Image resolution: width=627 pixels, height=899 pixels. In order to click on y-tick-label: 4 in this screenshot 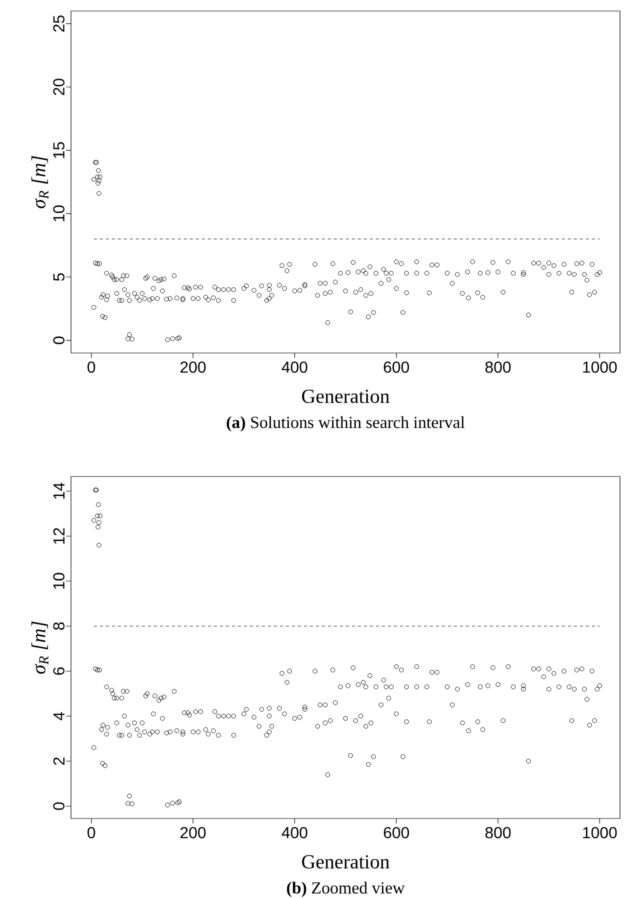, I will do `click(59, 716)`.